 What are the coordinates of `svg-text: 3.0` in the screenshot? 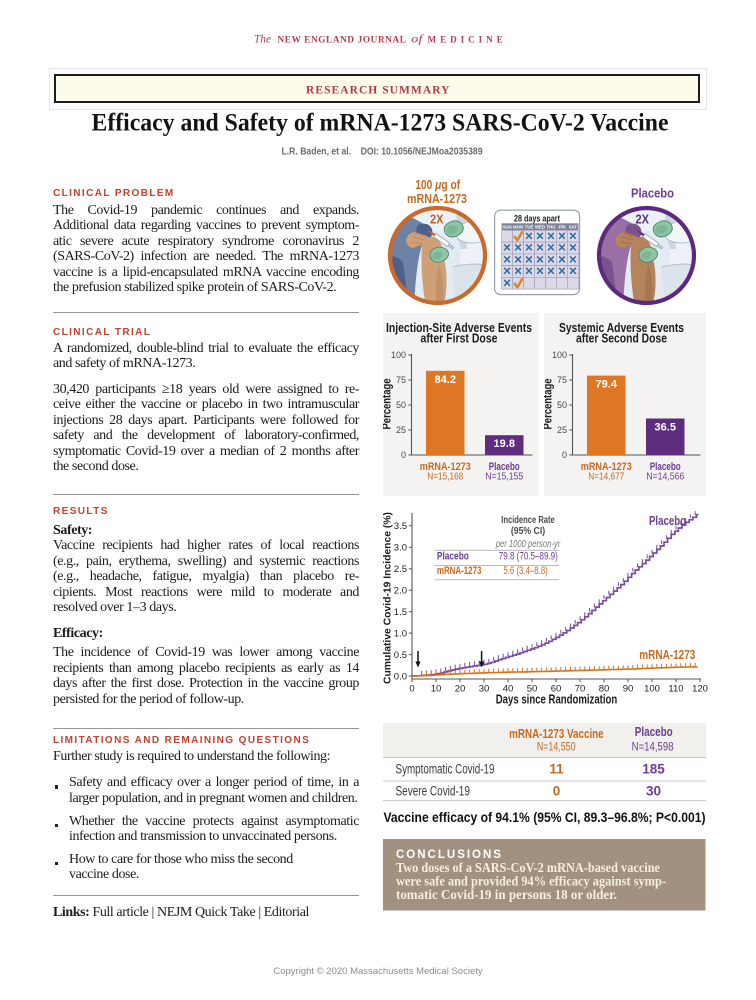 It's located at (400, 548).